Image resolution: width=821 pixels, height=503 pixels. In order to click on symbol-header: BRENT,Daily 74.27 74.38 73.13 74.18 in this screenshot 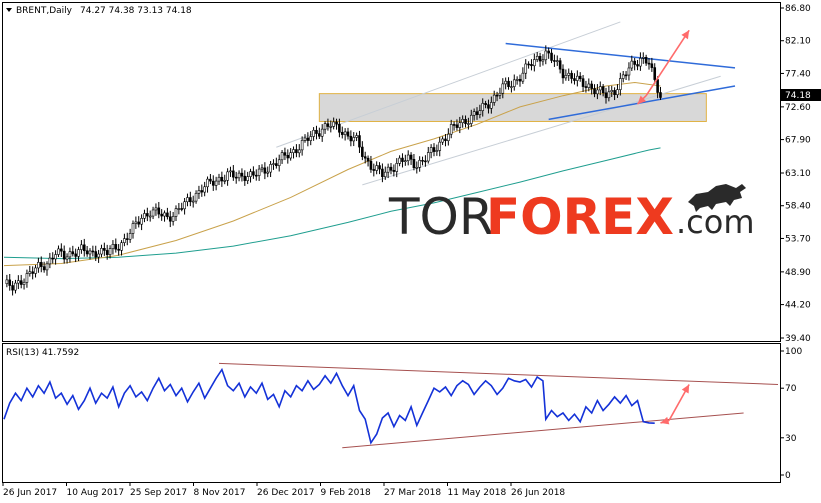, I will do `click(99, 11)`.